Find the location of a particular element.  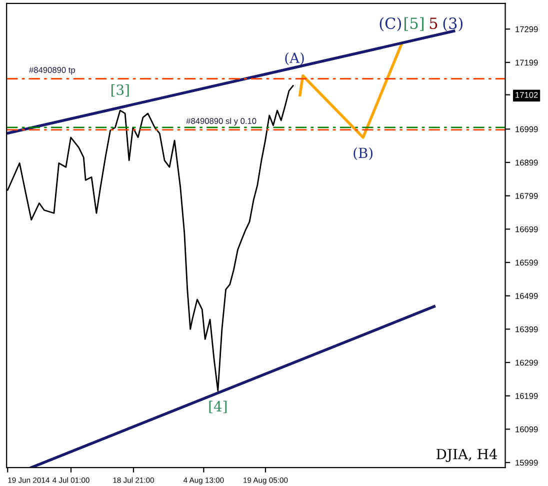

y-tick-label: 17199 is located at coordinates (527, 63).